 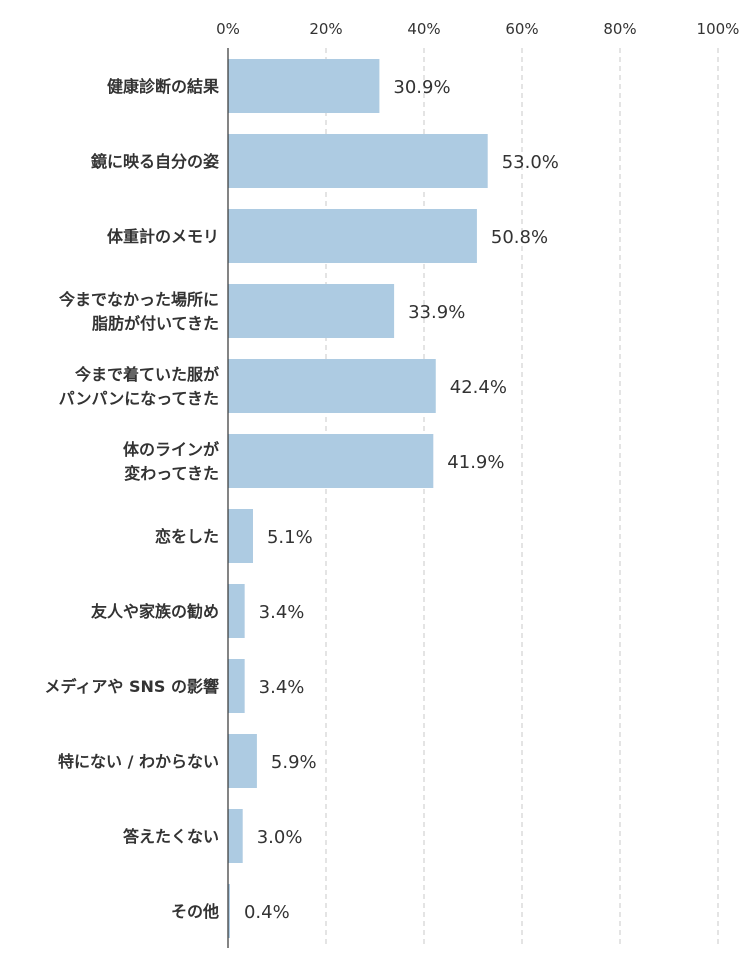 What do you see at coordinates (421, 87) in the screenshot?
I see `value-label: 30.9%` at bounding box center [421, 87].